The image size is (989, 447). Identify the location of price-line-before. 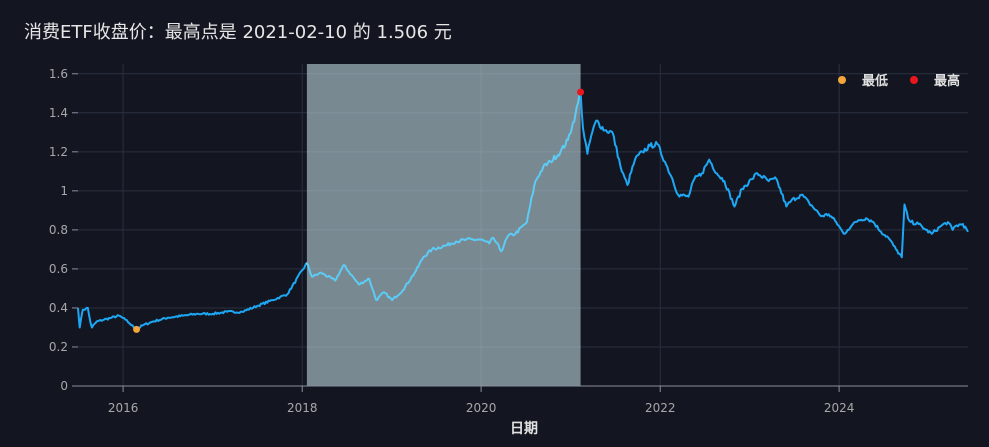
(192, 297).